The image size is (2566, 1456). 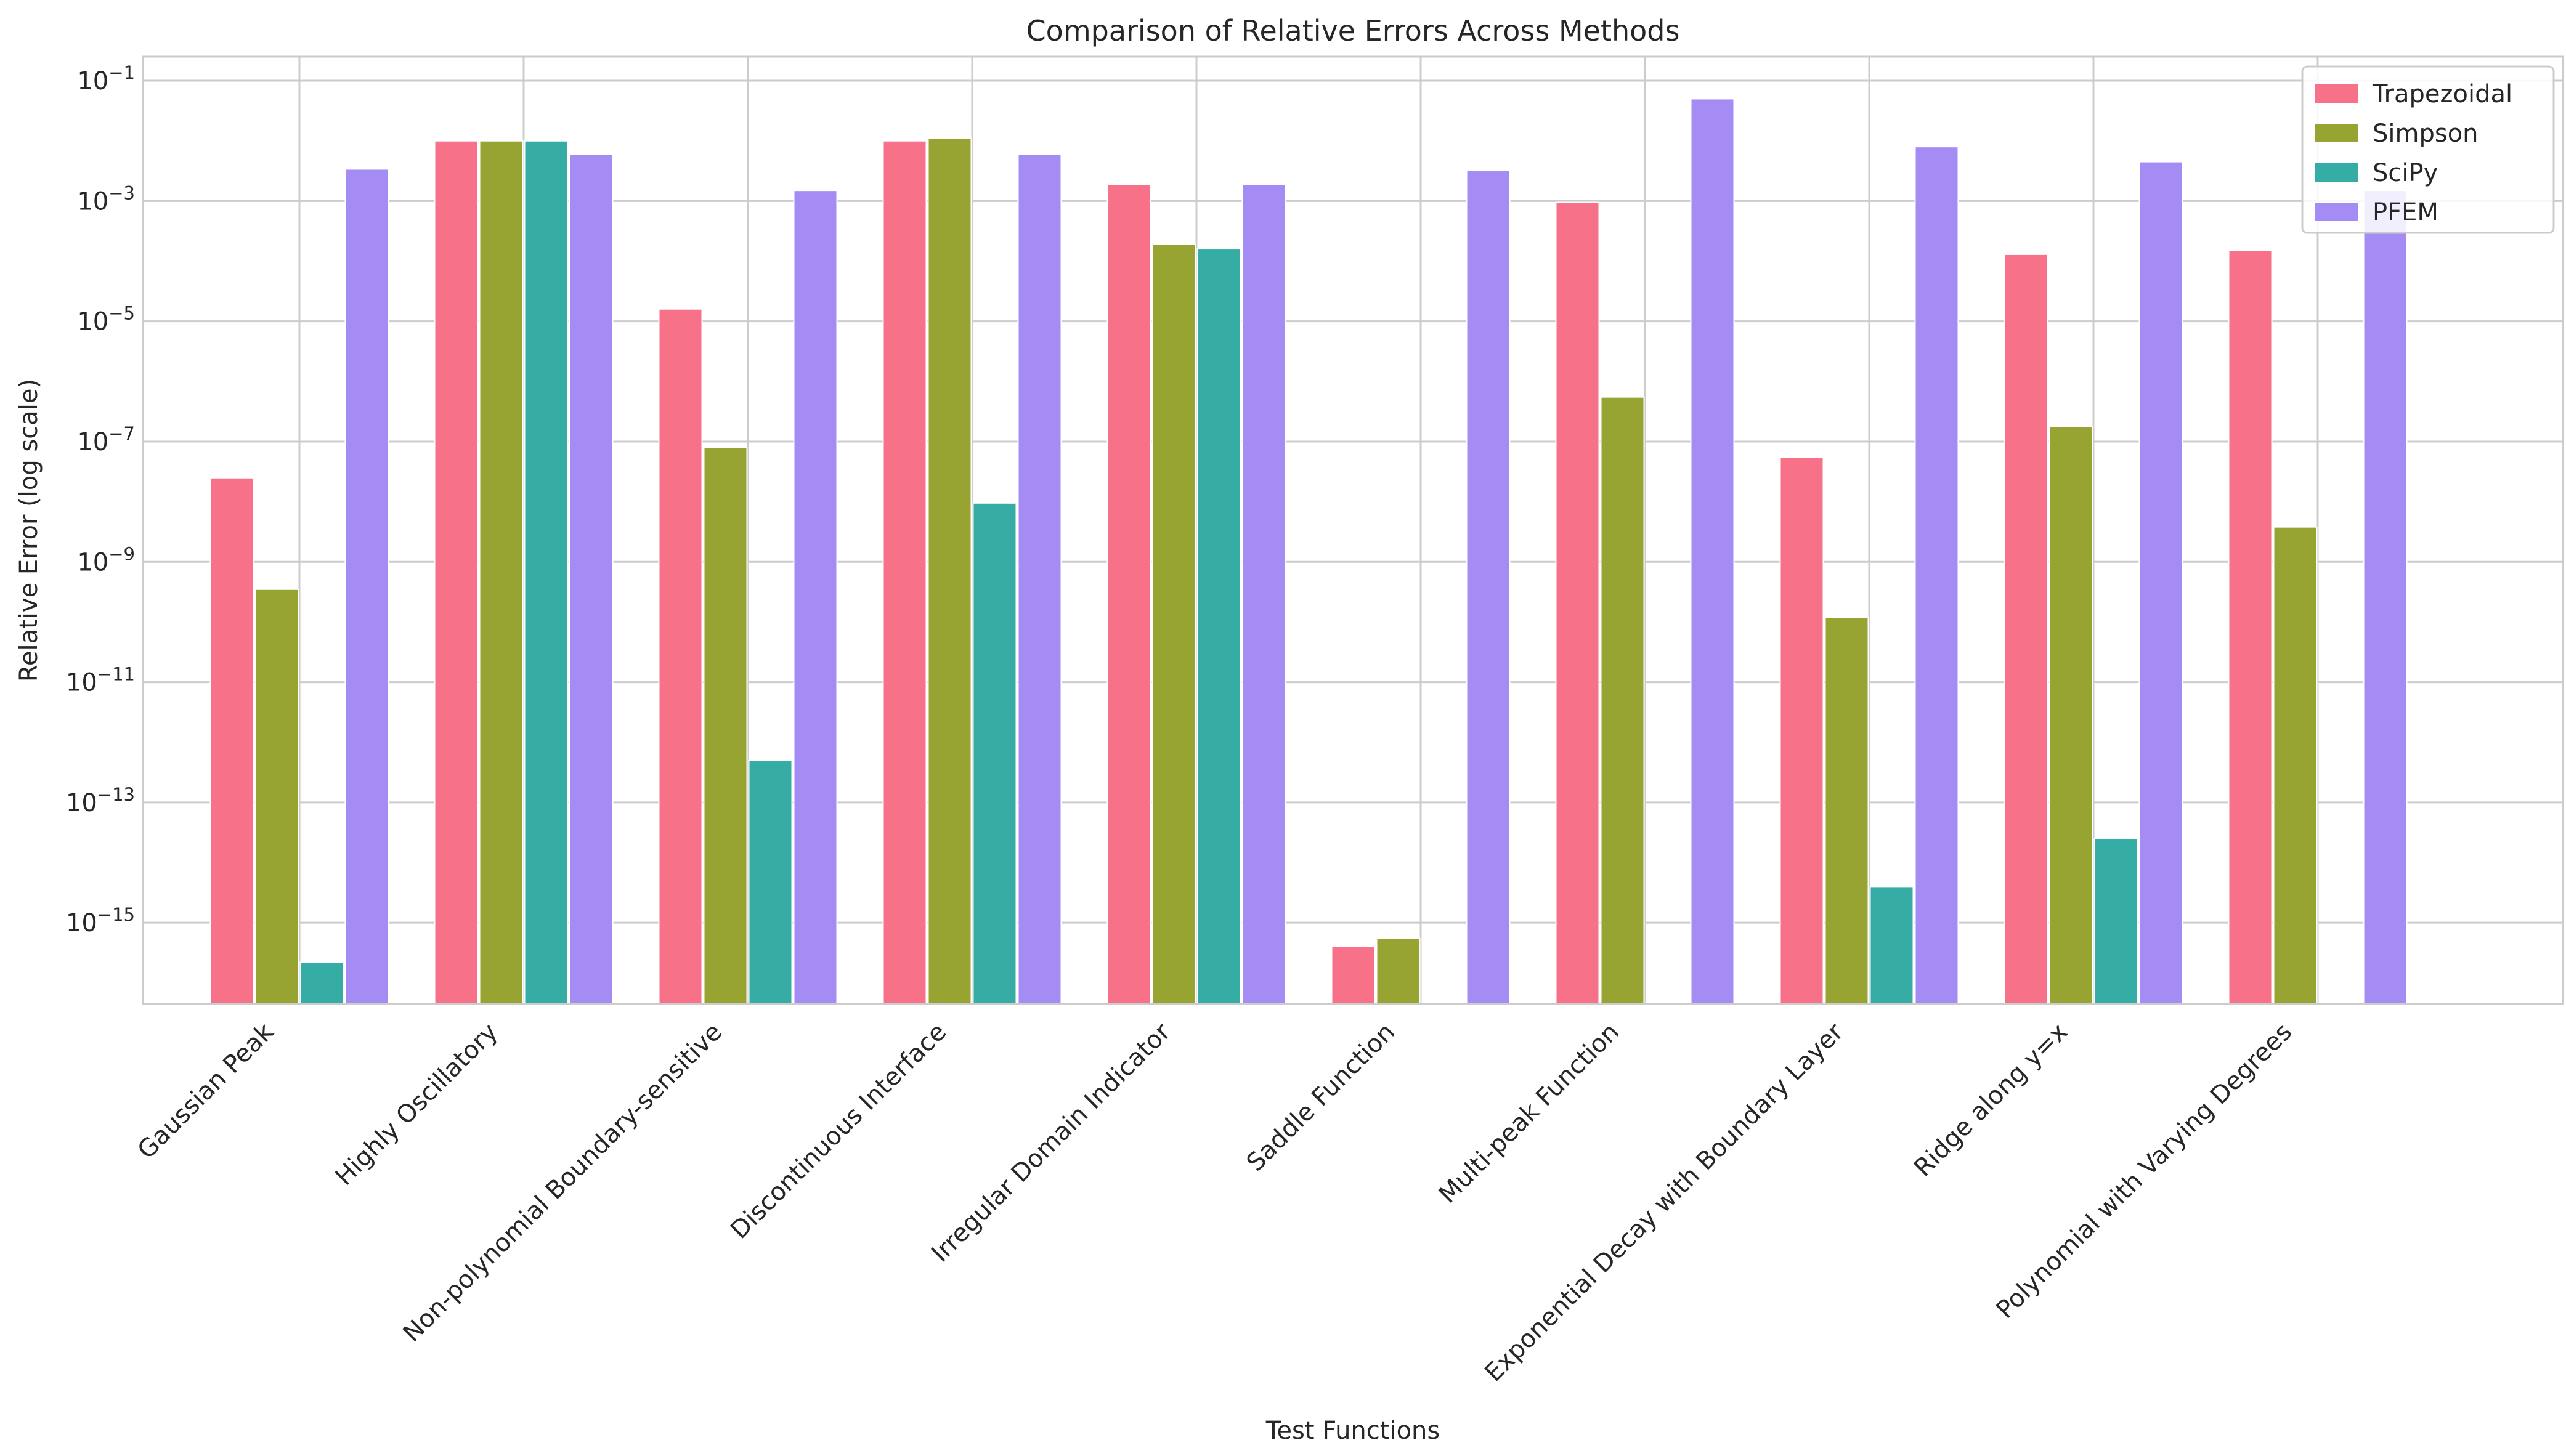 I want to click on y-tick-exponent: −11, so click(x=116, y=675).